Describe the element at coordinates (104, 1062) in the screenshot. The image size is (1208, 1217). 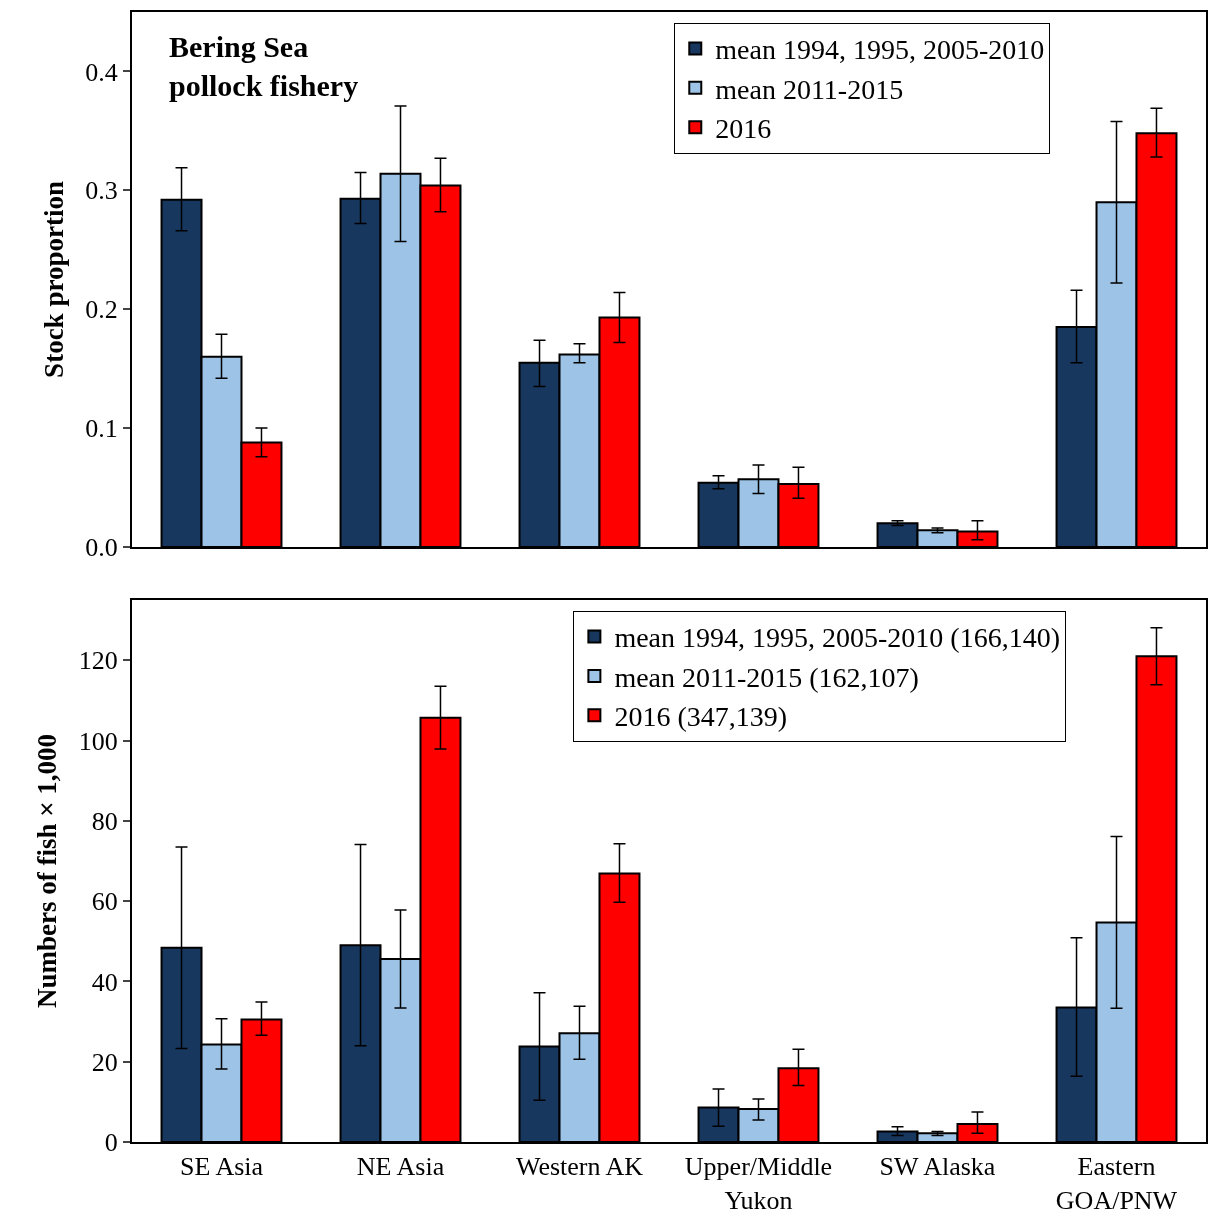
I see `y-tick-label: 20` at that location.